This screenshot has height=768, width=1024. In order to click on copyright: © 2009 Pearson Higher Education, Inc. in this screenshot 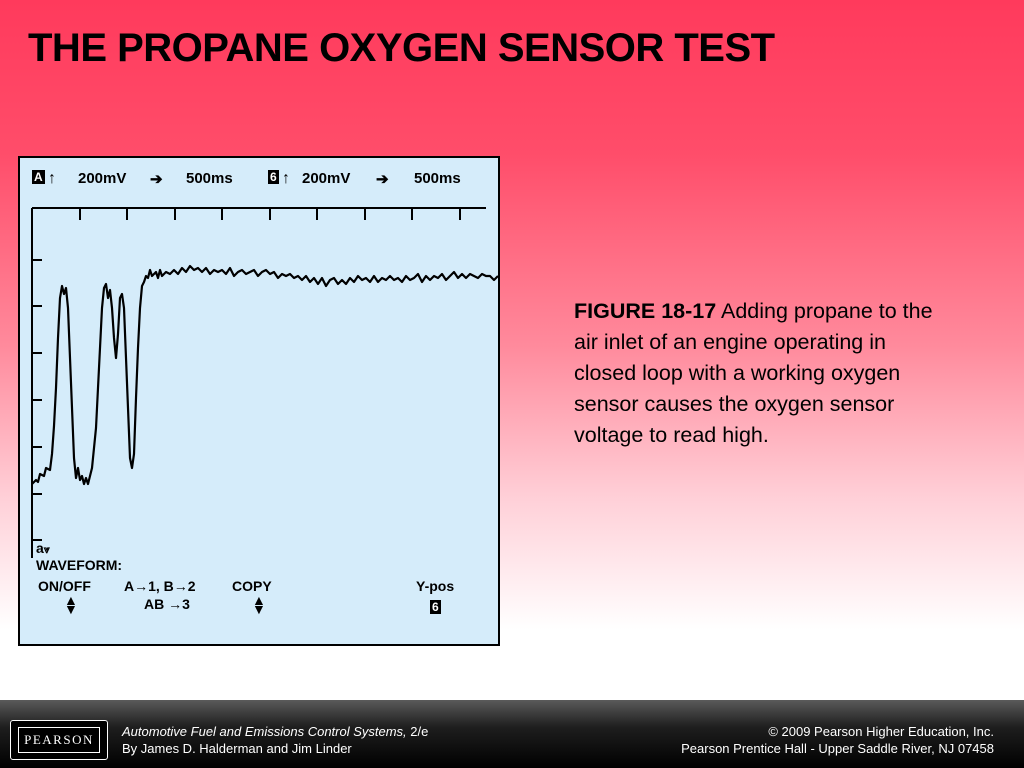, I will do `click(881, 731)`.